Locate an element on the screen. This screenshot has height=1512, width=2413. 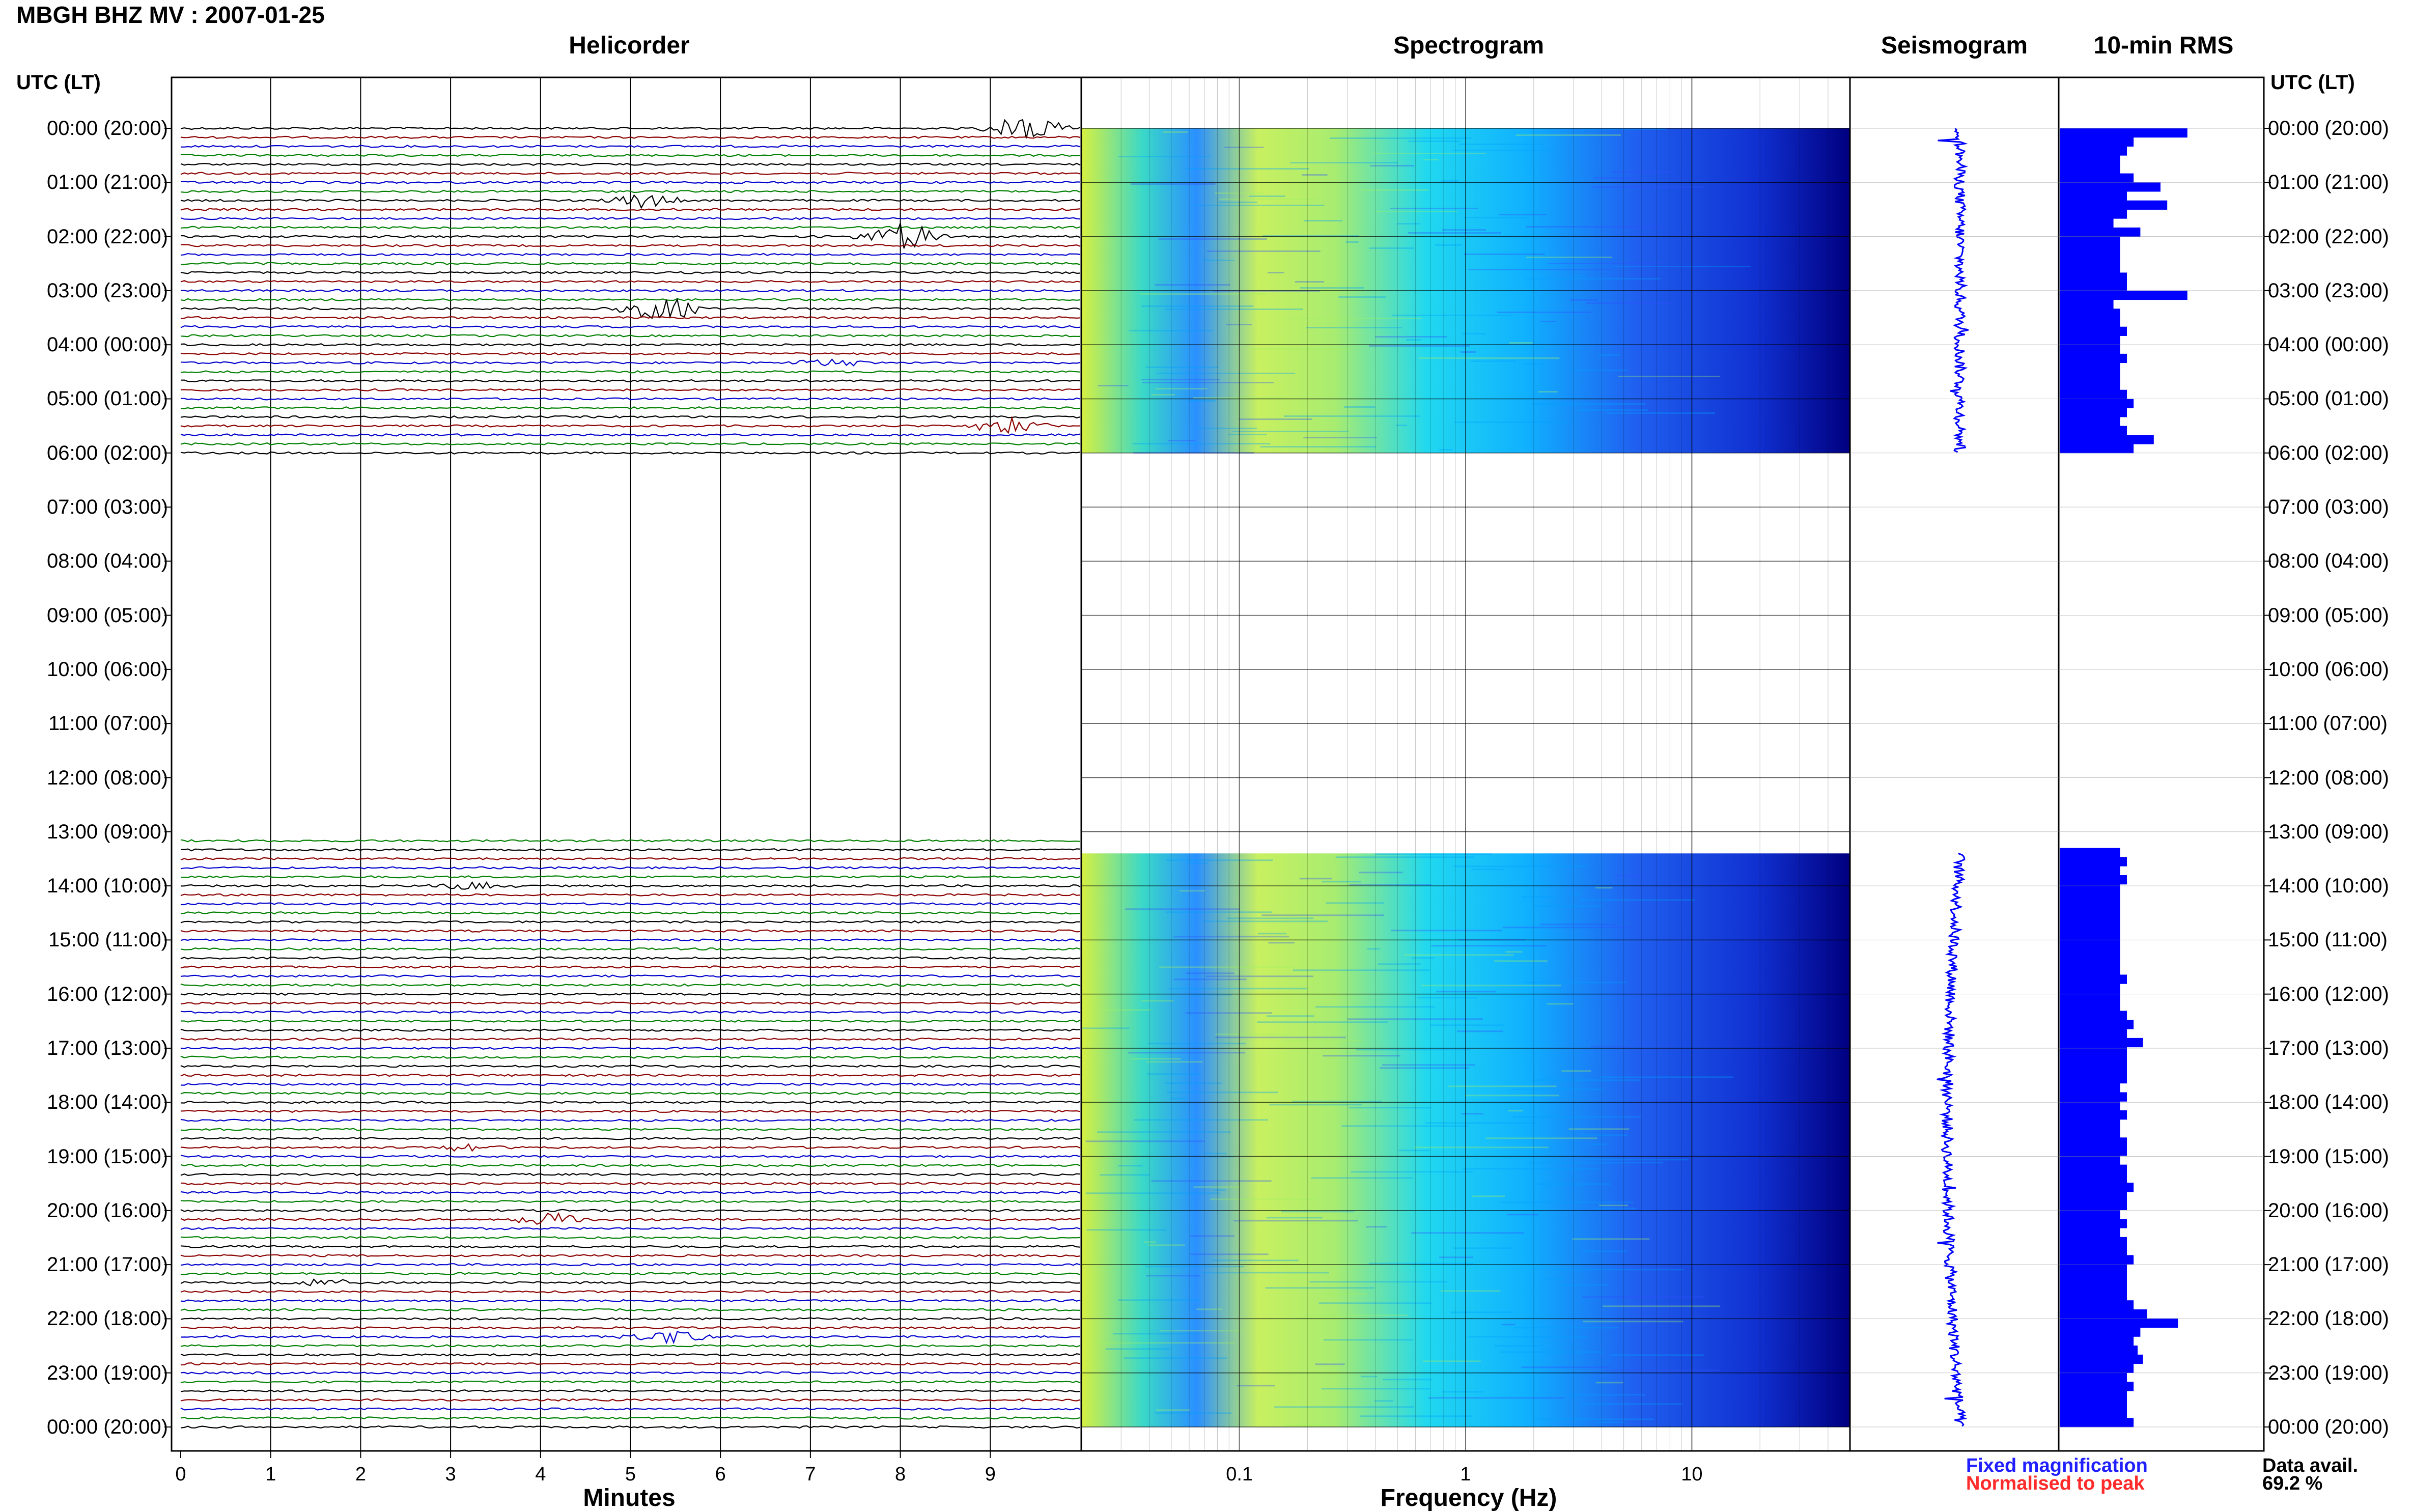
helicorder-xtick: 0 is located at coordinates (180, 1474).